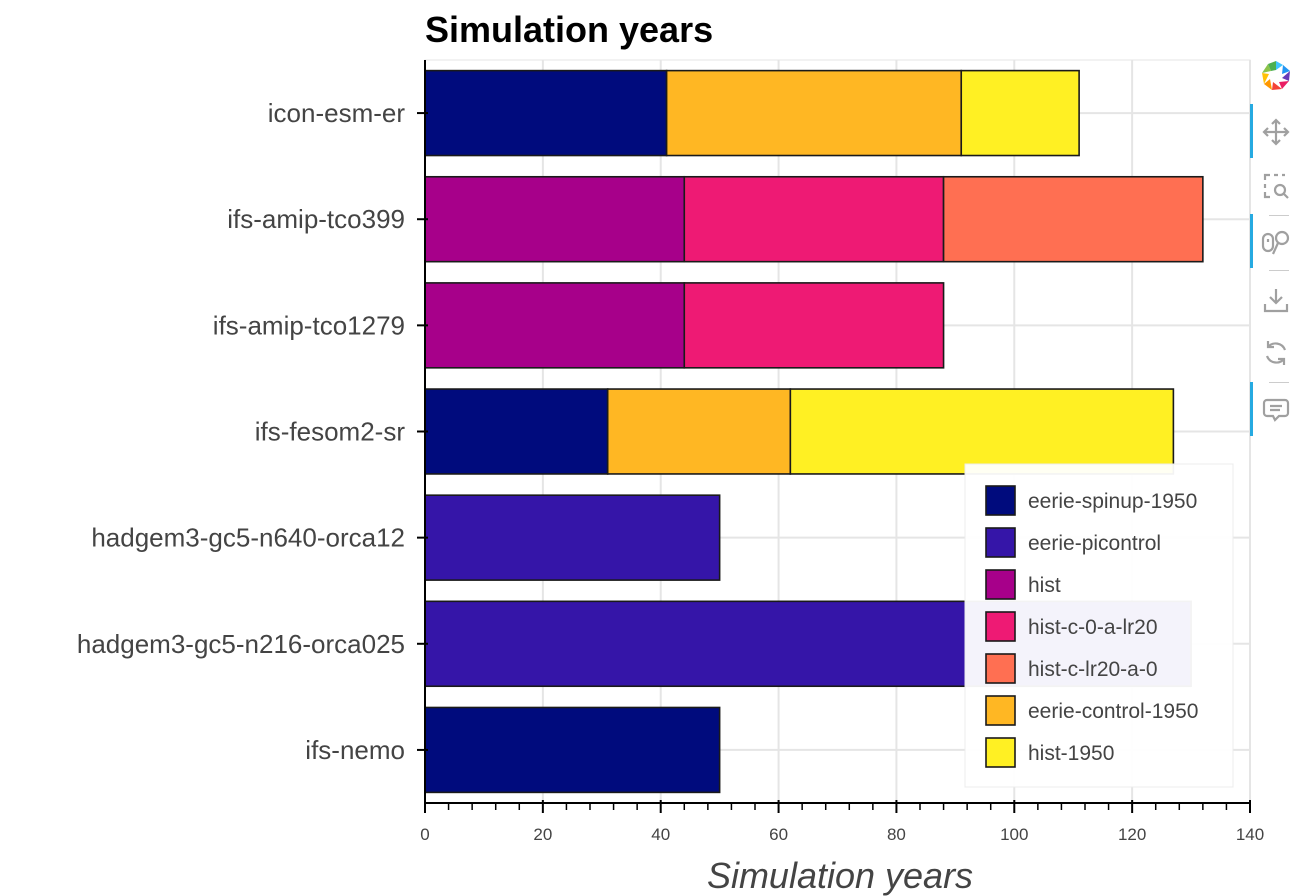  I want to click on pan-icon, so click(1275, 132).